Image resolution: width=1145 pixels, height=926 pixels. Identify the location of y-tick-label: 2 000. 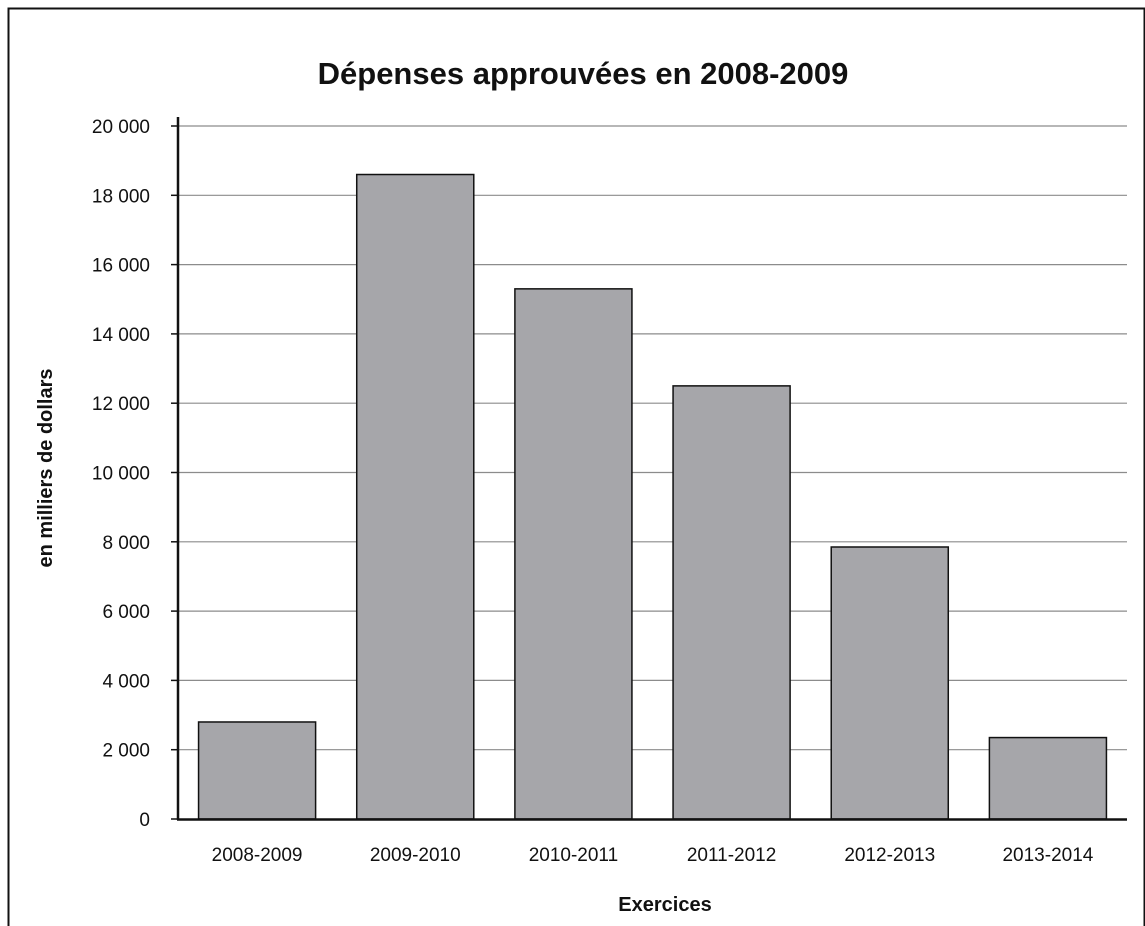
(126, 751).